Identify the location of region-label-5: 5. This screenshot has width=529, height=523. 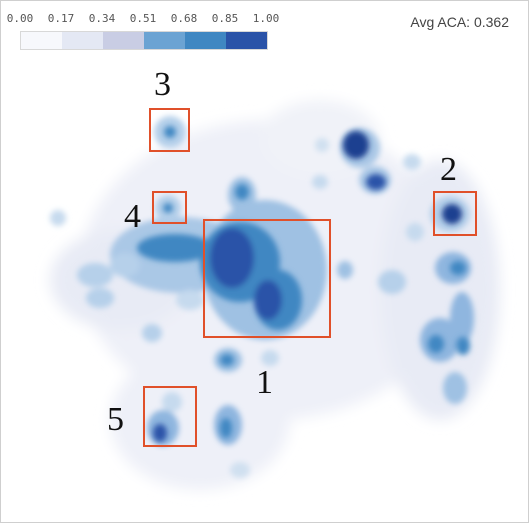
(115, 419).